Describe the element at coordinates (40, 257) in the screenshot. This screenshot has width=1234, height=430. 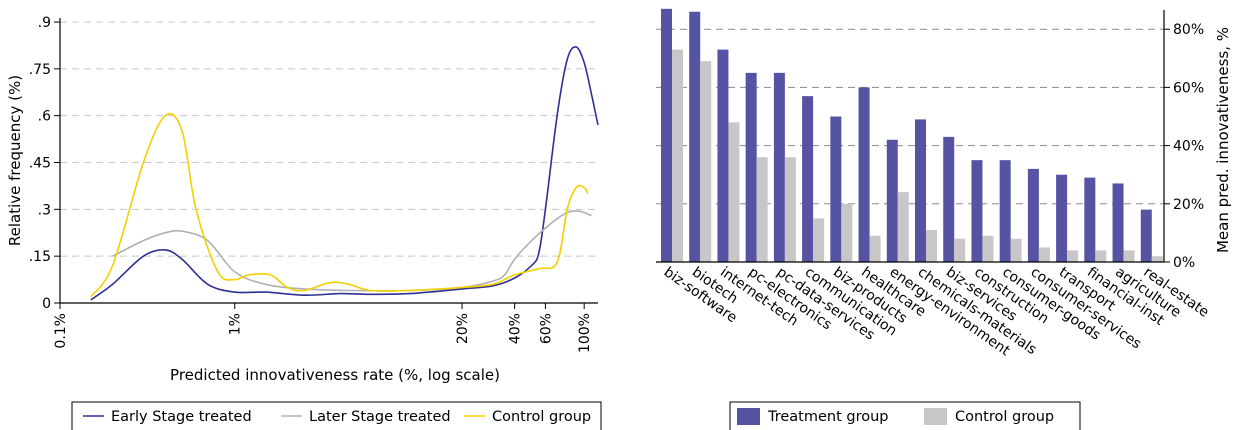
I see `y-tick-label: .15` at that location.